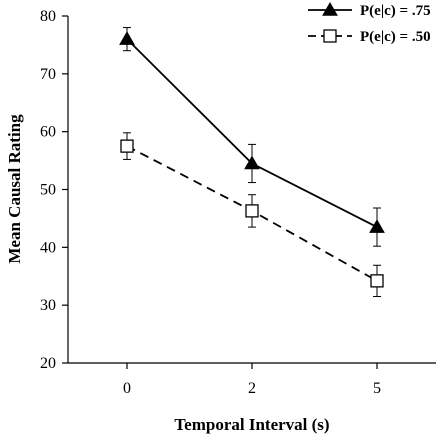  What do you see at coordinates (252, 388) in the screenshot?
I see `x-tick-label: 2` at bounding box center [252, 388].